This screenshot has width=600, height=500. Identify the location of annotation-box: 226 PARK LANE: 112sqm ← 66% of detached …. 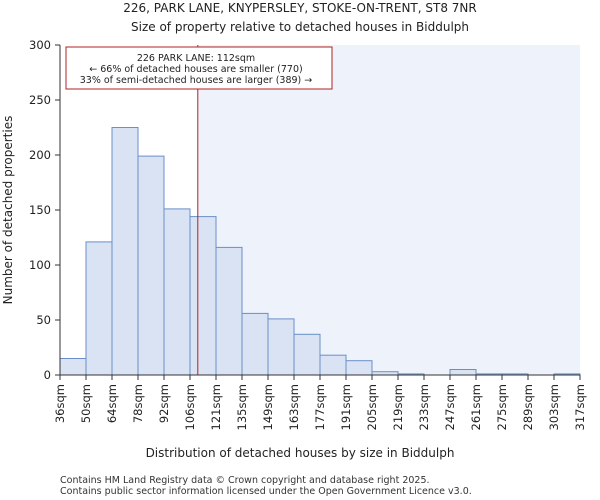
(199, 68).